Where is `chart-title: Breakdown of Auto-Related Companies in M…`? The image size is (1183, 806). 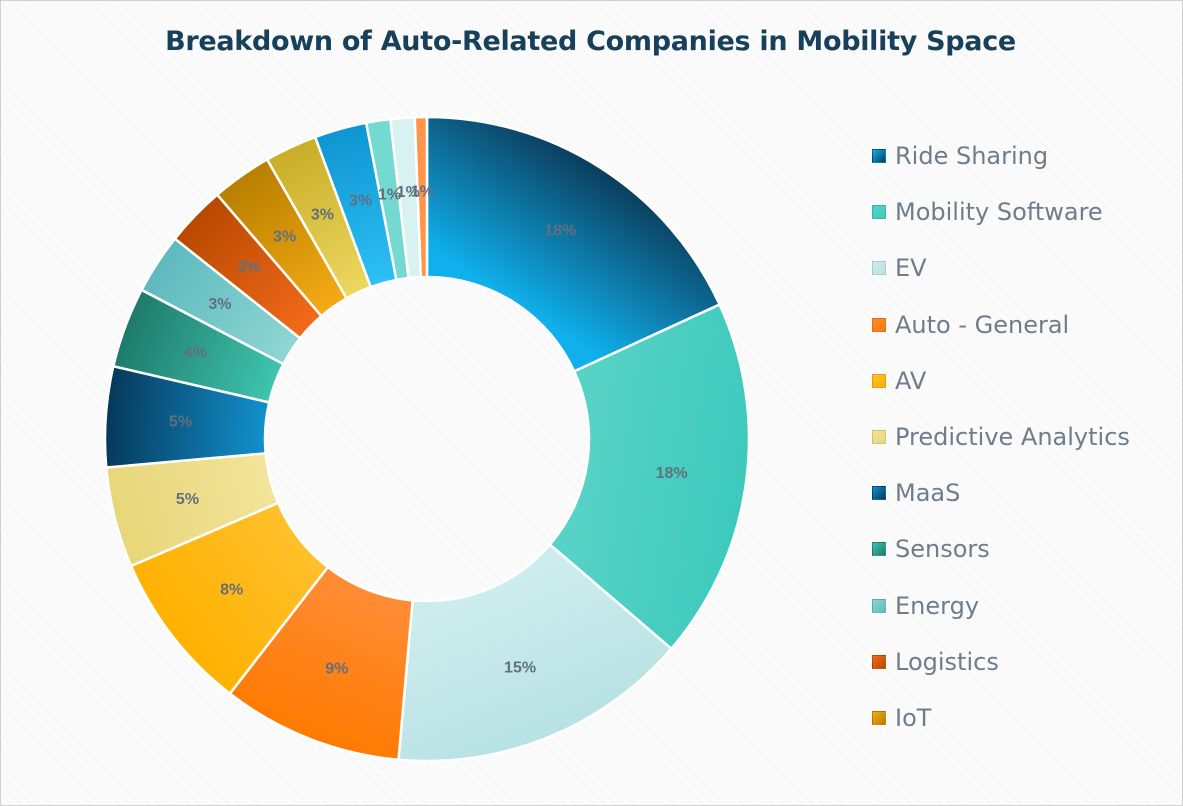 chart-title: Breakdown of Auto-Related Companies in M… is located at coordinates (590, 41).